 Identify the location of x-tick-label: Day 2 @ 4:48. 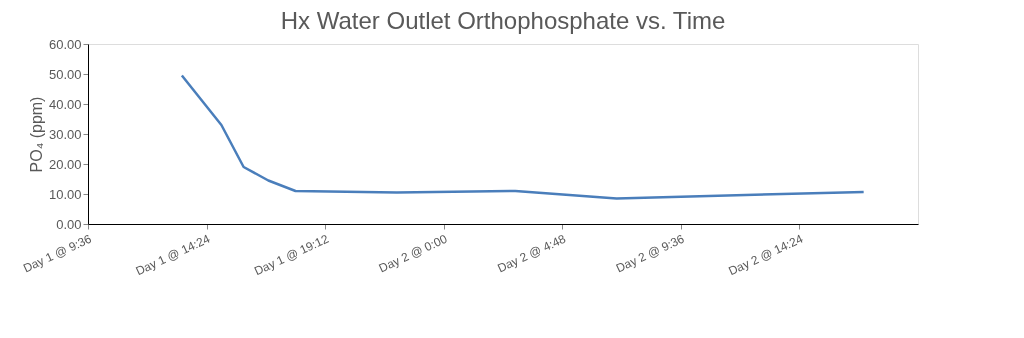
(532, 253).